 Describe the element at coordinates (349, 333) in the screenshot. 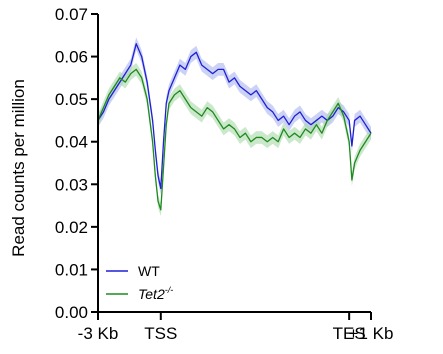

I see `x-tick-label: TES` at that location.